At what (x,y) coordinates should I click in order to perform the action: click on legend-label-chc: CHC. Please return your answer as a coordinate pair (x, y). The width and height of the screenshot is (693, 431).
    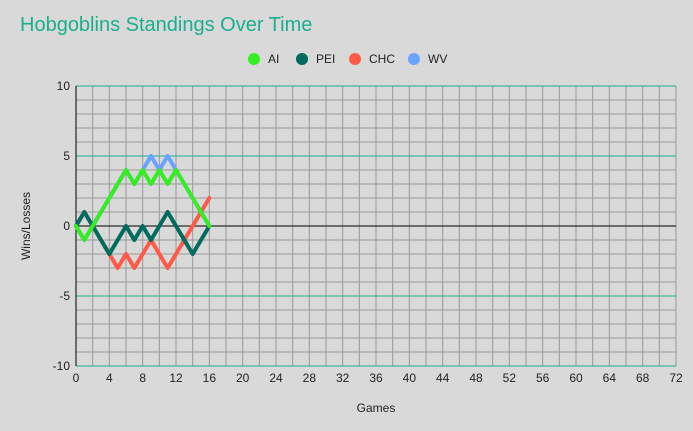
    Looking at the image, I should click on (382, 59).